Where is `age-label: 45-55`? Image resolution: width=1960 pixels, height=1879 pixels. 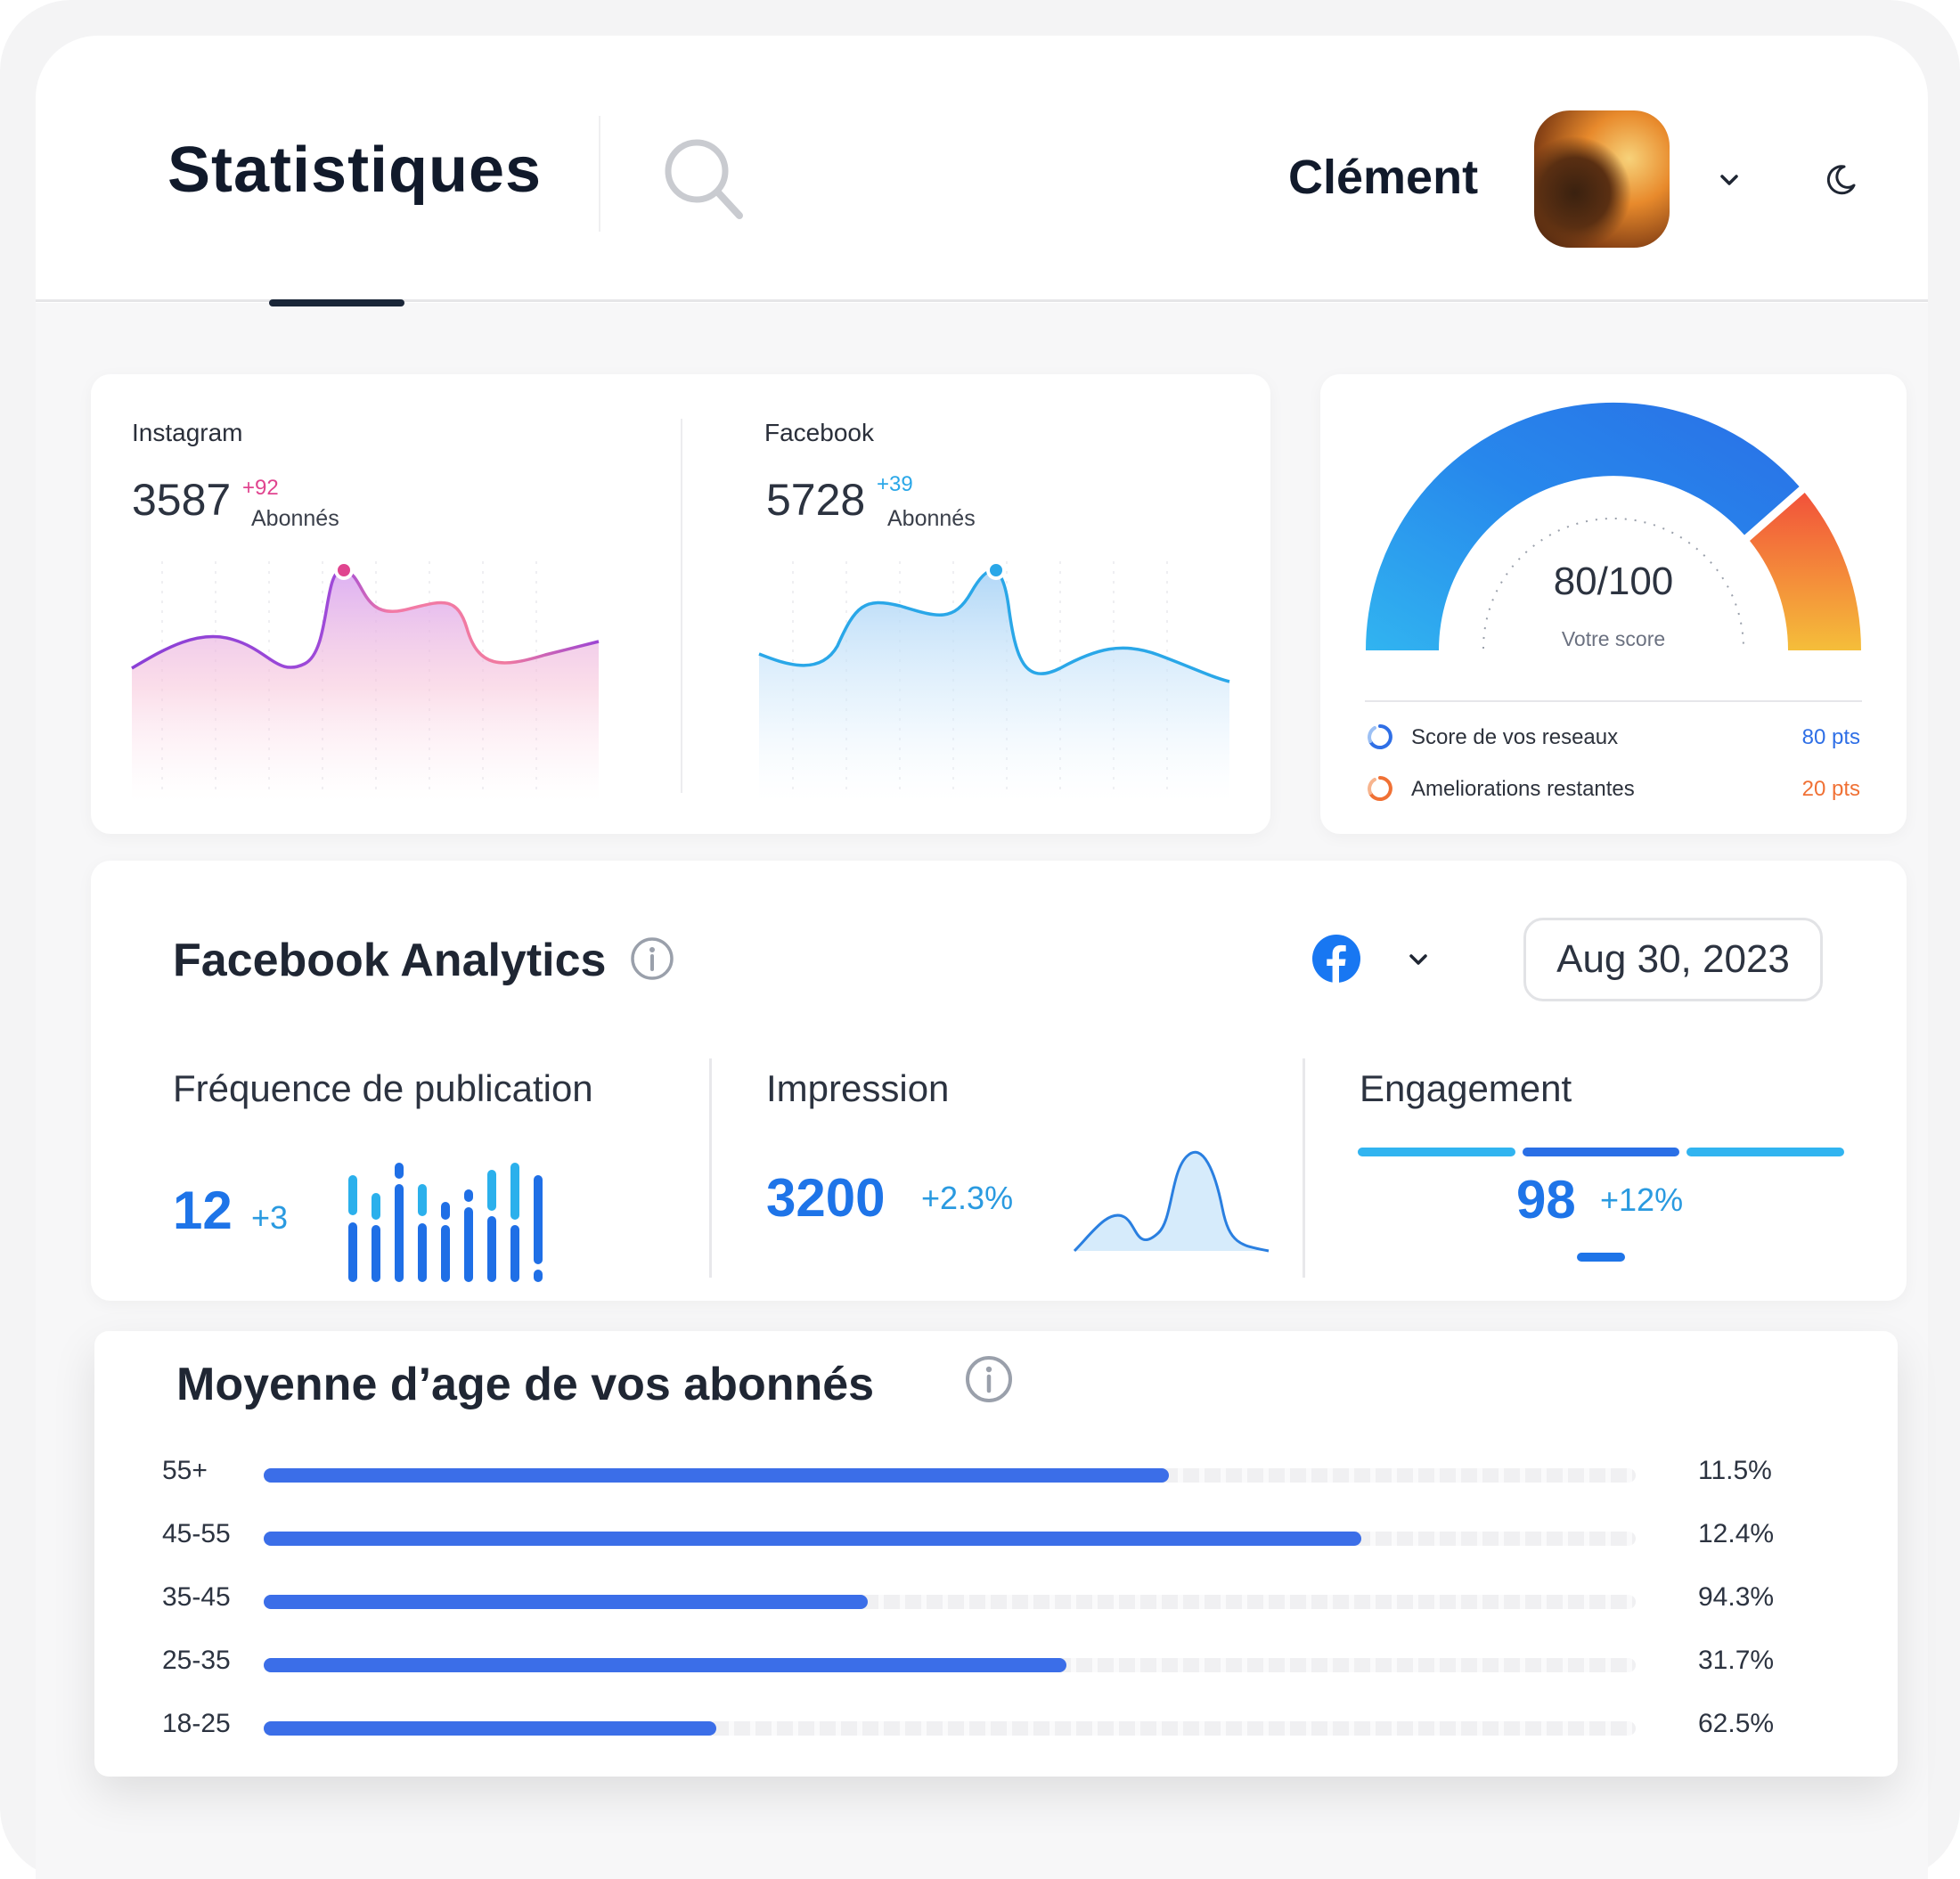 age-label: 45-55 is located at coordinates (196, 1533).